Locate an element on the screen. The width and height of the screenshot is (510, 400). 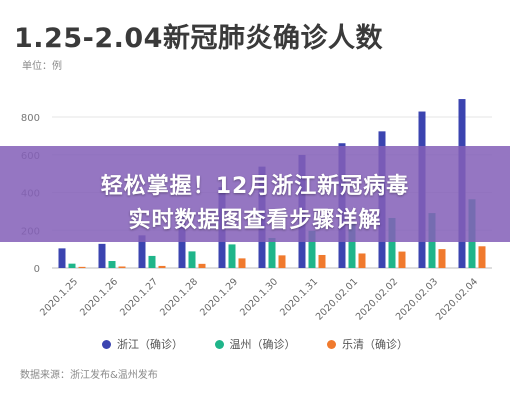
legend-item-wenzhou: 温州（确诊） is located at coordinates (255, 344).